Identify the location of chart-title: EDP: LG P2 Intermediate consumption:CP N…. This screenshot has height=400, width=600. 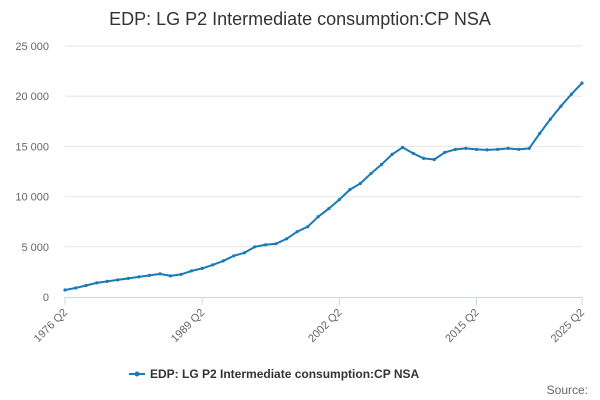
(300, 19).